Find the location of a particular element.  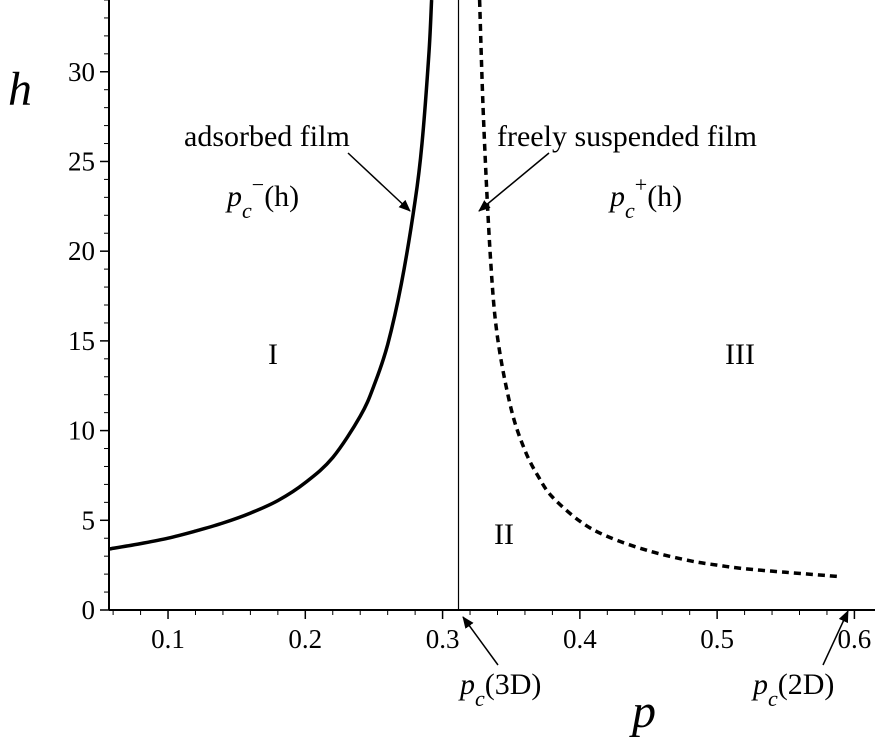

y-tick-label: 0 is located at coordinates (89, 610).